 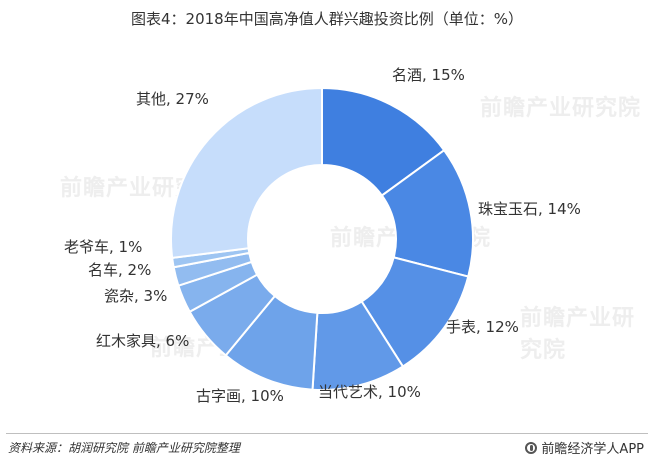 I want to click on data-label: 珠宝玉石, 14%, so click(x=529, y=209).